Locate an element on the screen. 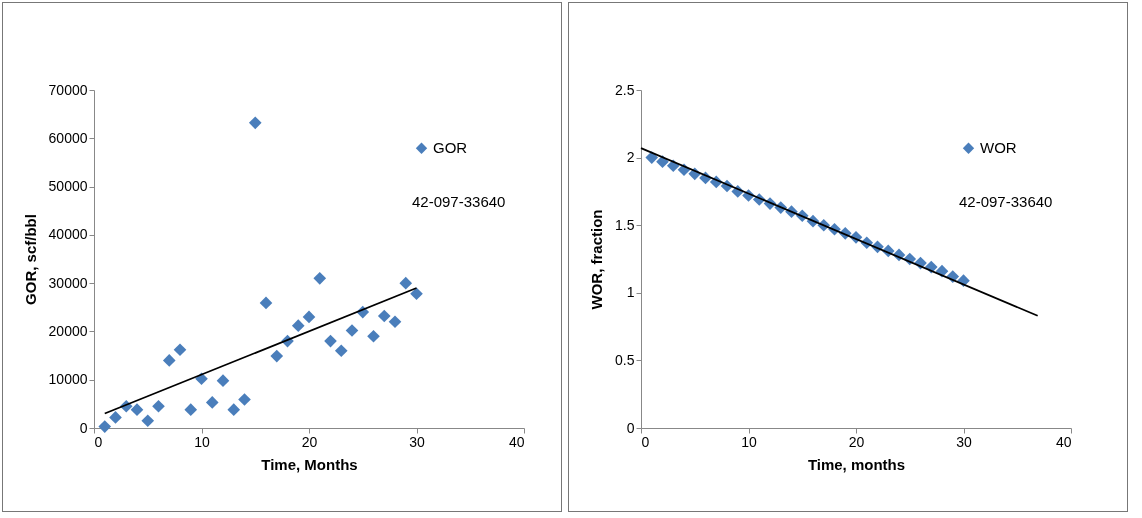  y-tick-label: 2.5 is located at coordinates (625, 89).